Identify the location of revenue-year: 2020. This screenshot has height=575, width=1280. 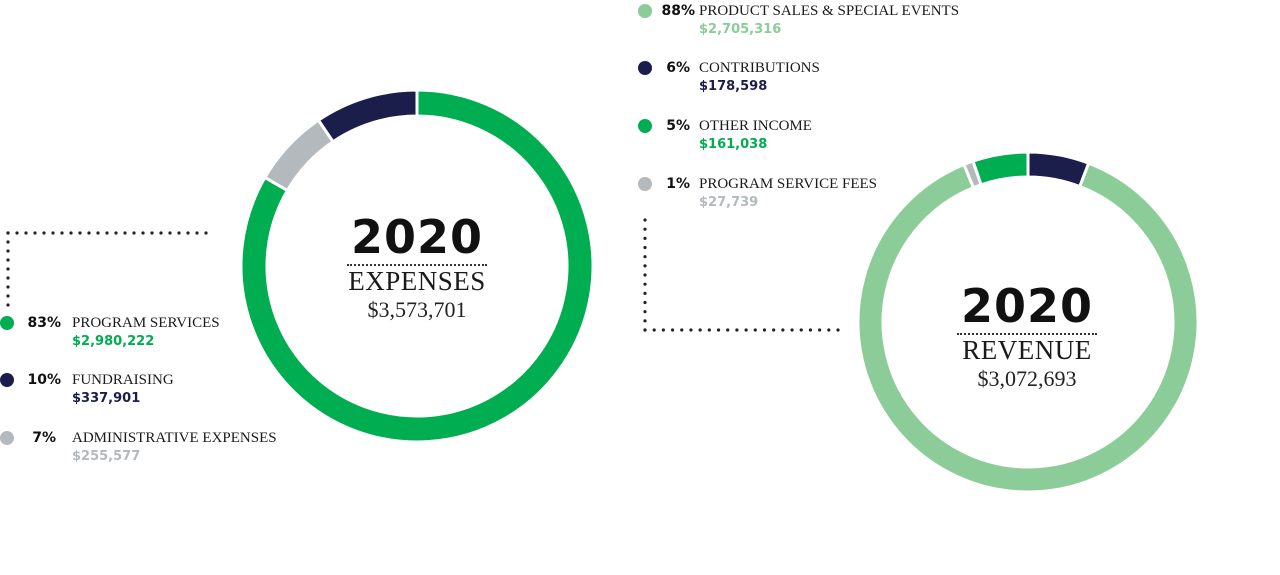
(1027, 306).